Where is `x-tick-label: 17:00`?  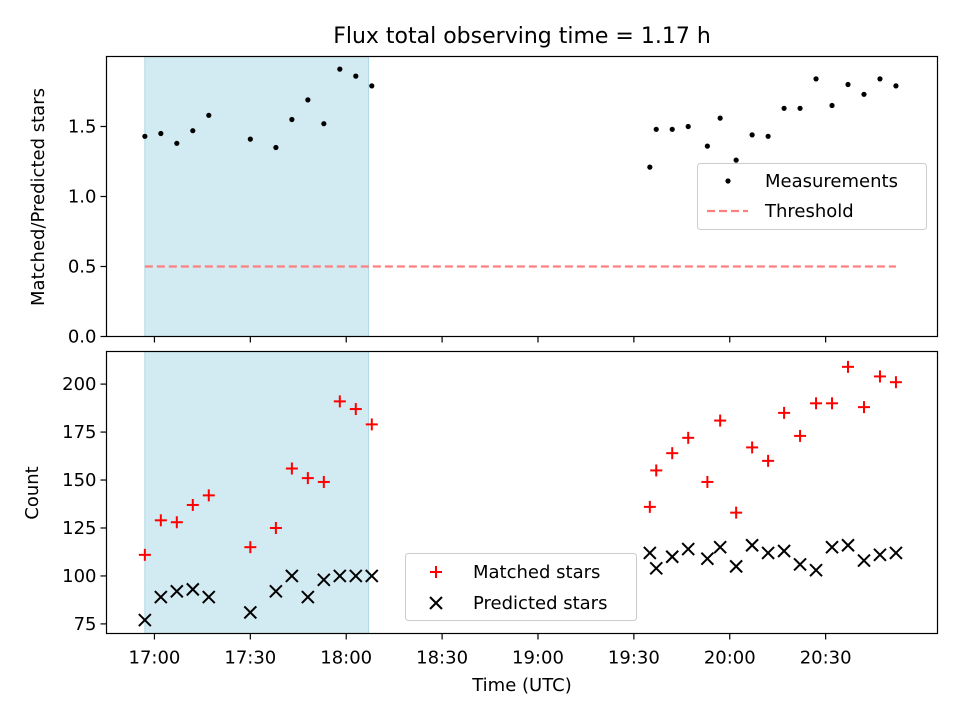 x-tick-label: 17:00 is located at coordinates (155, 658).